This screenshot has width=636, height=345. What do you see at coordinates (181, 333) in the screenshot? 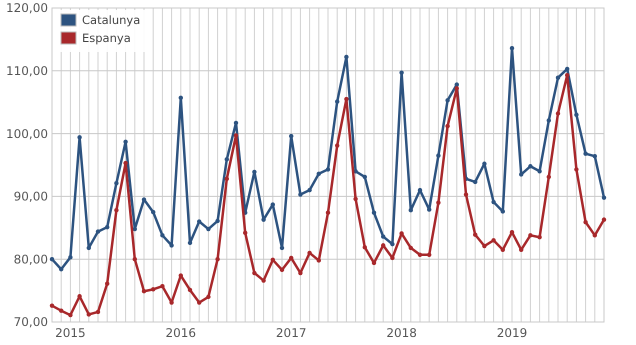
I see `x-tick-label: 2016` at bounding box center [181, 333].